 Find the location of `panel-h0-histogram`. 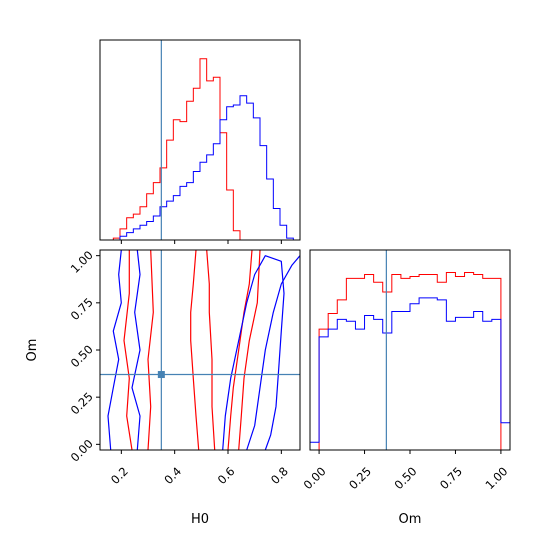

panel-h0-histogram is located at coordinates (200, 141).